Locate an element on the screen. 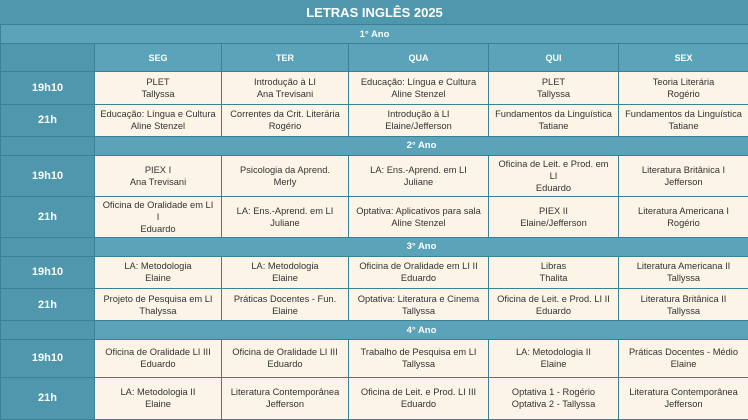 The image size is (748, 420). course-name: Literatura Americana II is located at coordinates (683, 266).